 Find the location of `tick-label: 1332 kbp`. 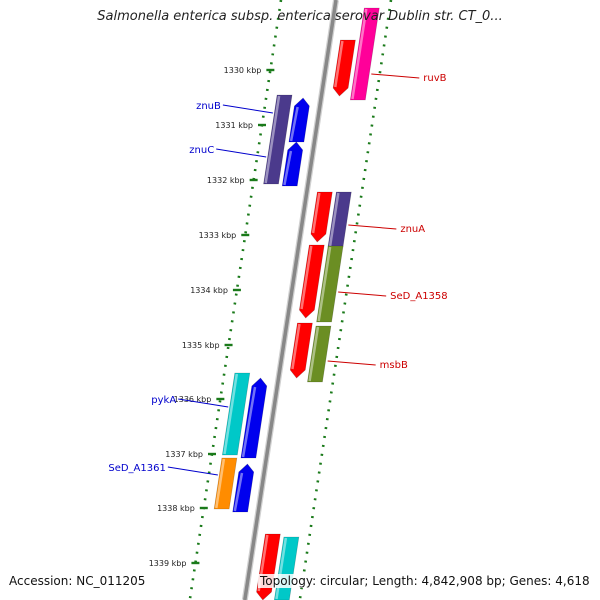

tick-label: 1332 kbp is located at coordinates (226, 180).